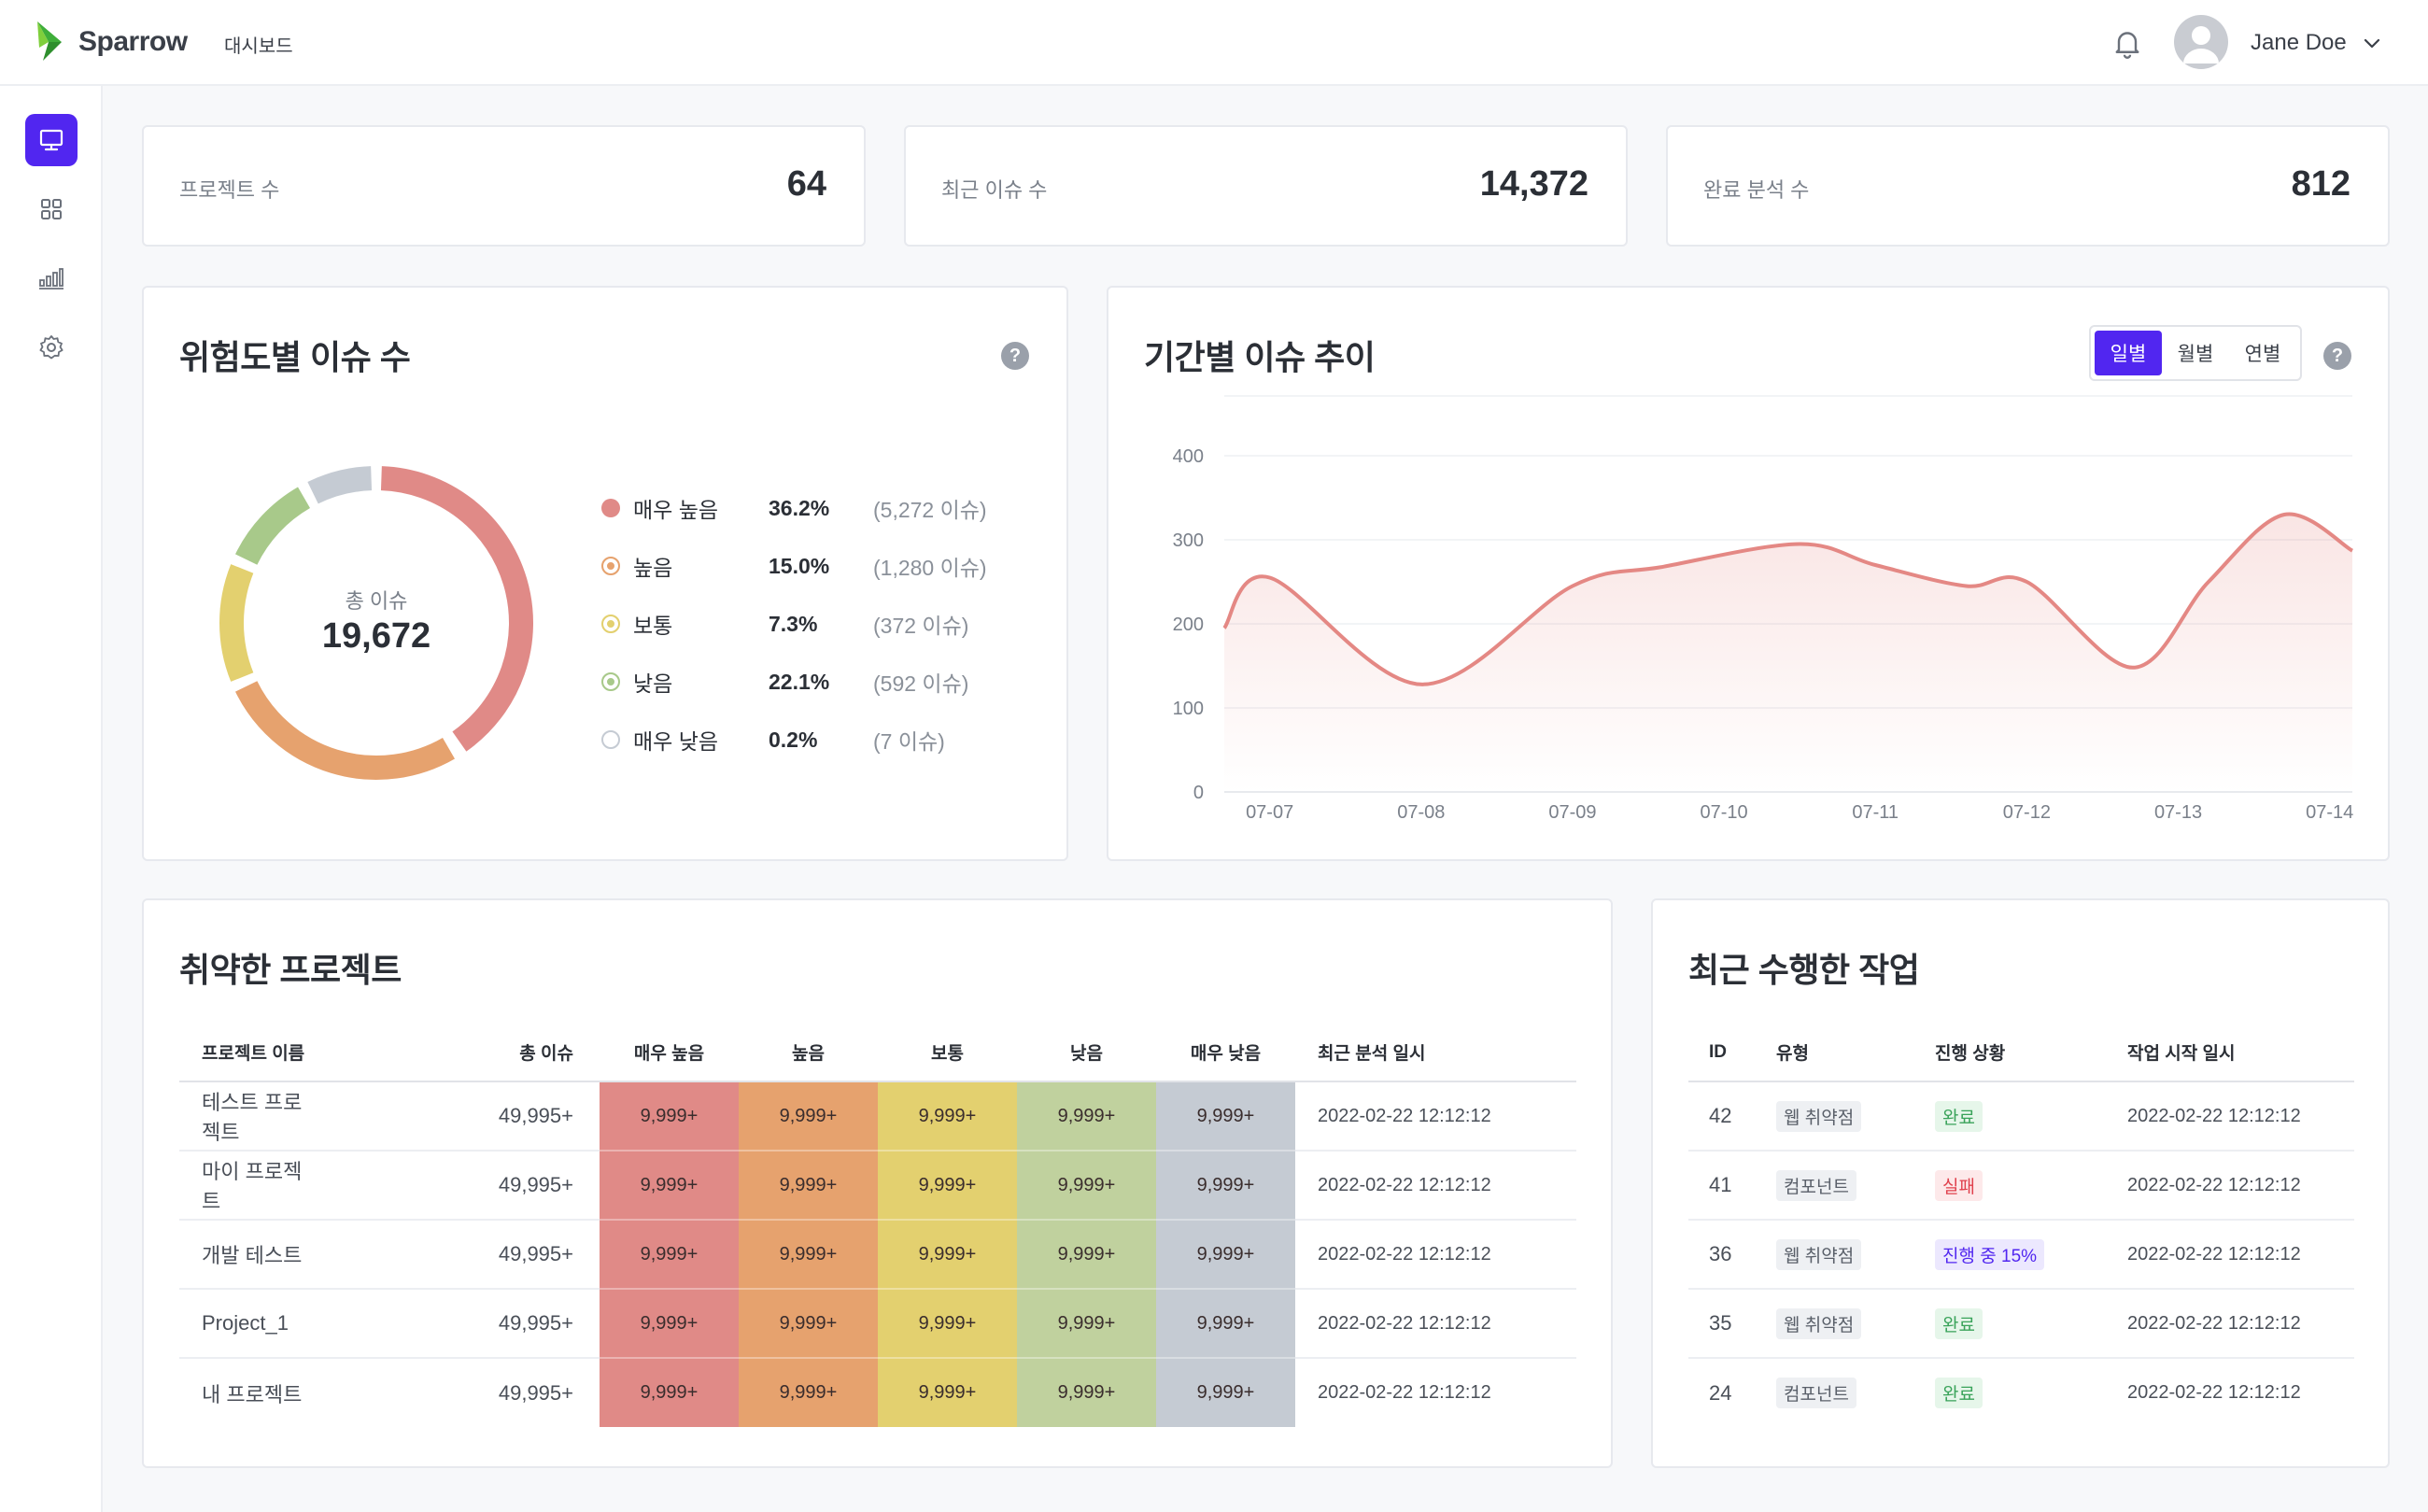 This screenshot has height=1512, width=2428. I want to click on severity-donut-chart, so click(376, 623).